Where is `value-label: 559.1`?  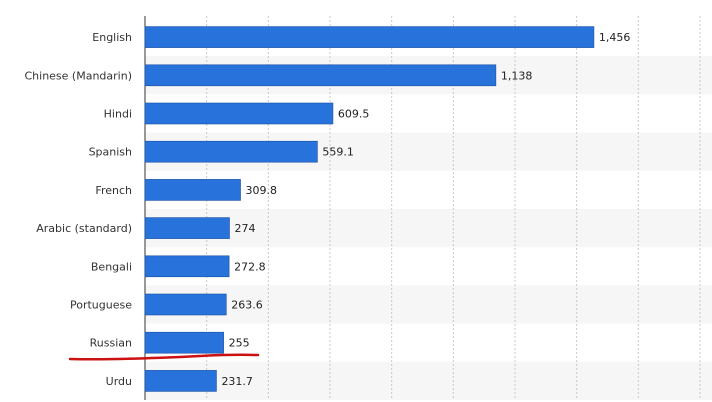 value-label: 559.1 is located at coordinates (338, 152).